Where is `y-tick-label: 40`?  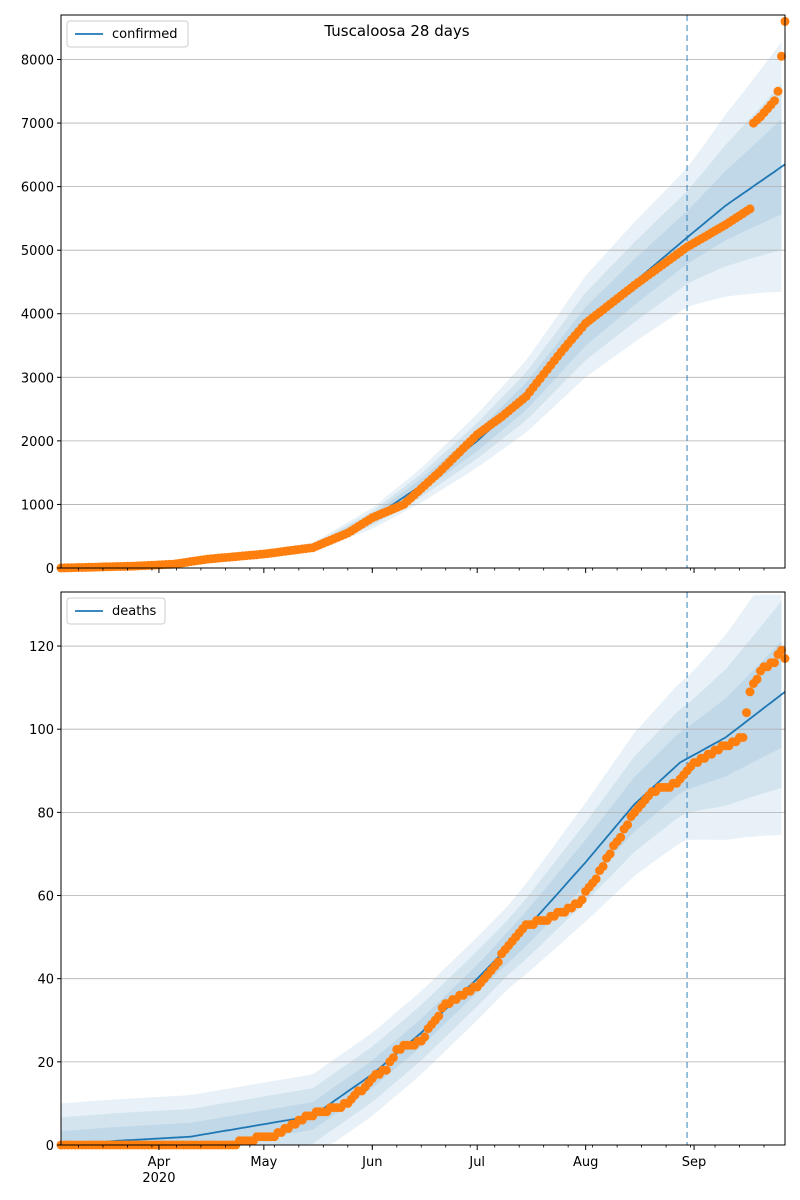 y-tick-label: 40 is located at coordinates (45, 980).